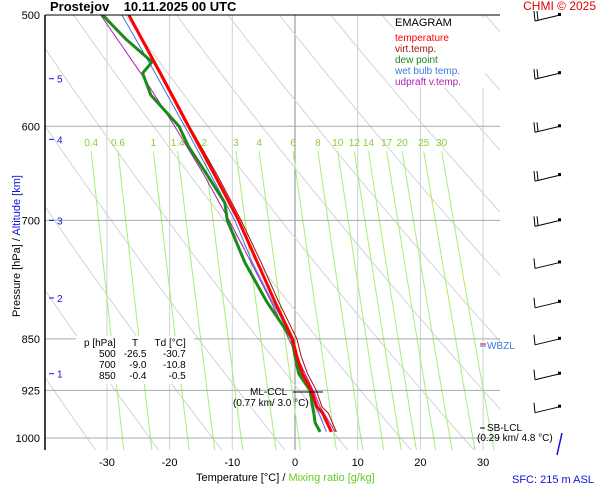 The image size is (600, 500). Describe the element at coordinates (143, 7) in the screenshot. I see `chart-title: Prostejov 10.11.2025 00 UTC` at that location.